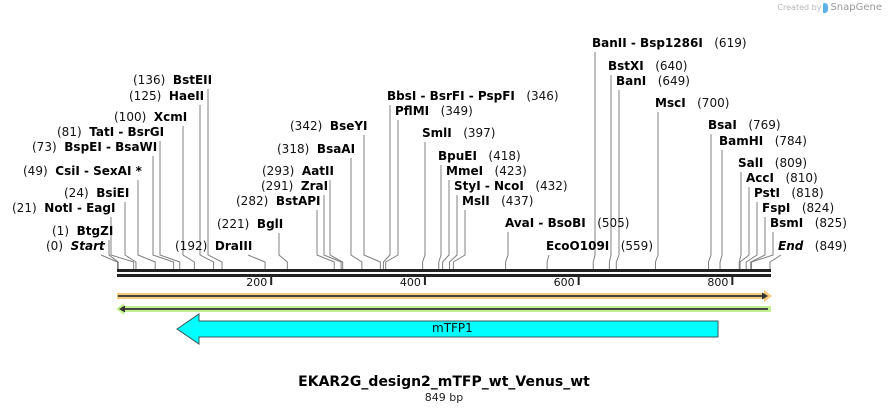  Describe the element at coordinates (278, 171) in the screenshot. I see `site-position: (293)` at that location.